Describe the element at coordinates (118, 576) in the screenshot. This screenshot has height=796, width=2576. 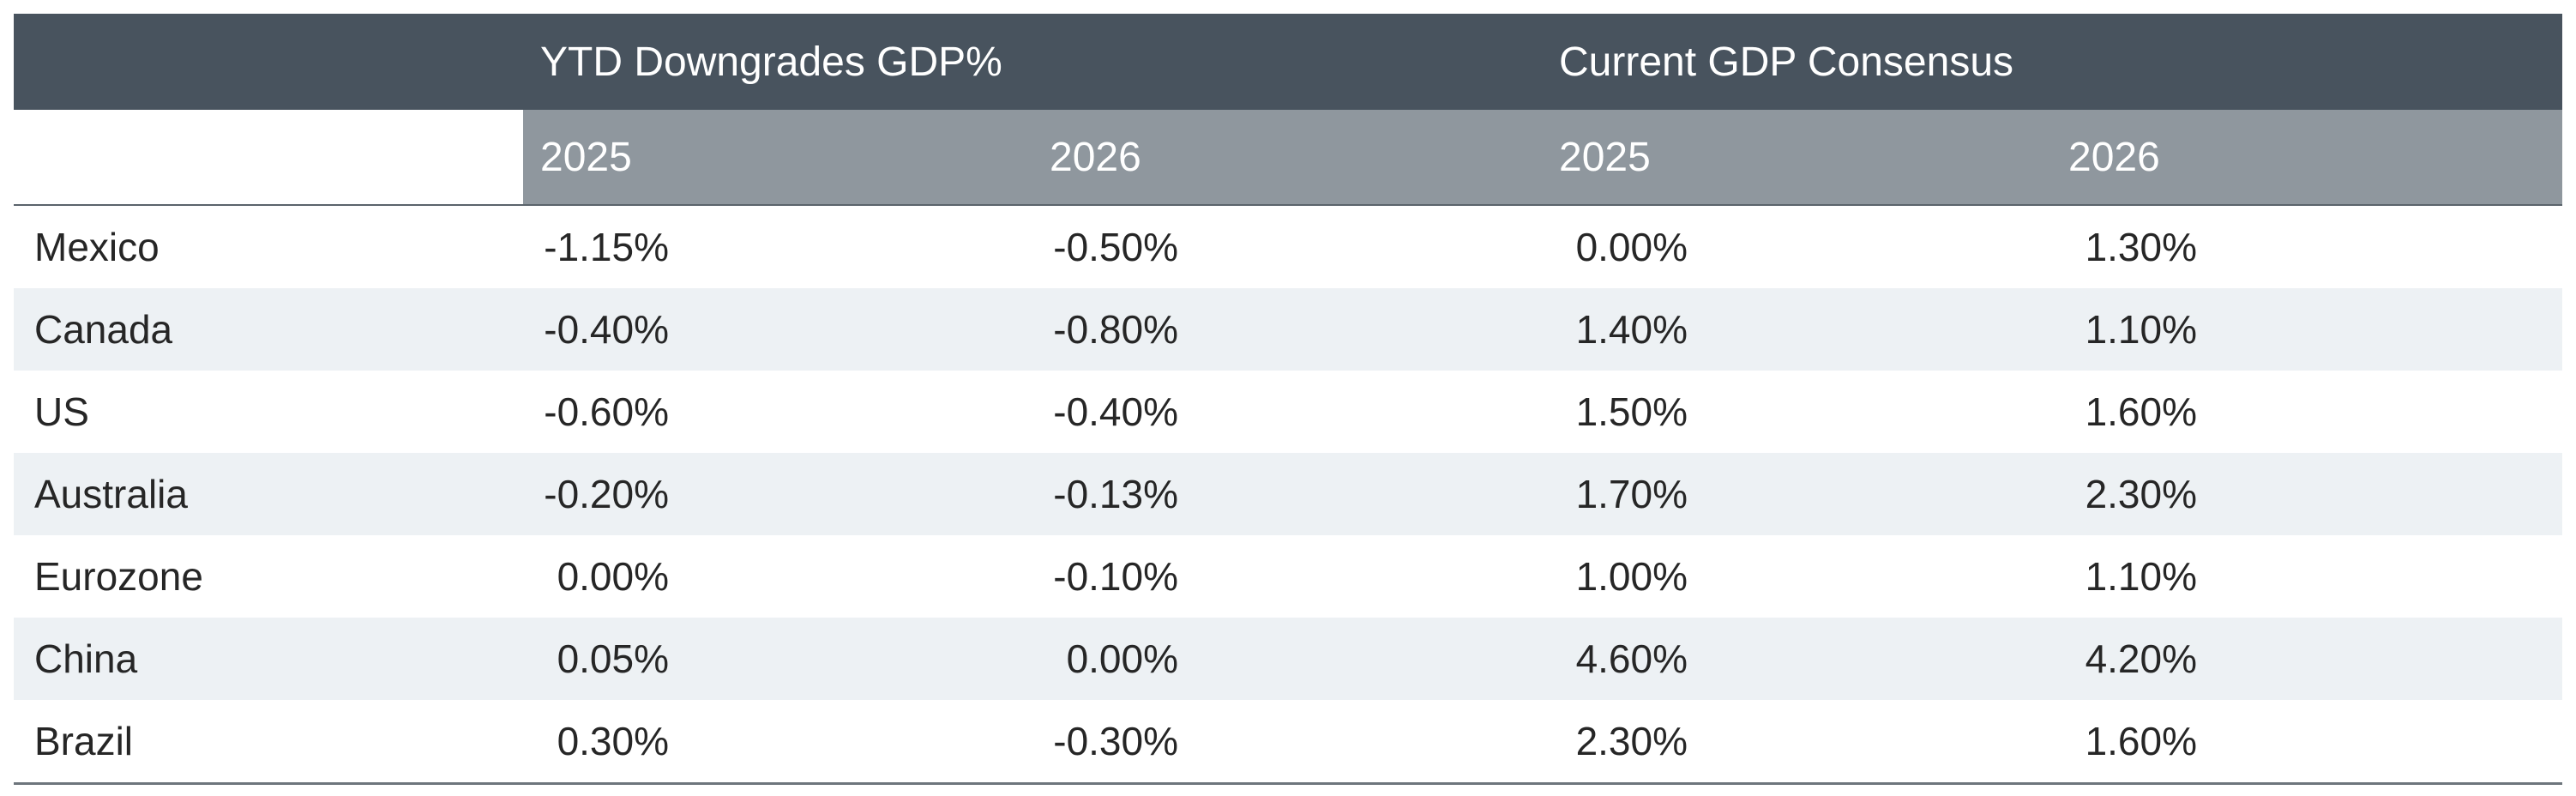
I see `country-cell: Eurozone` at that location.